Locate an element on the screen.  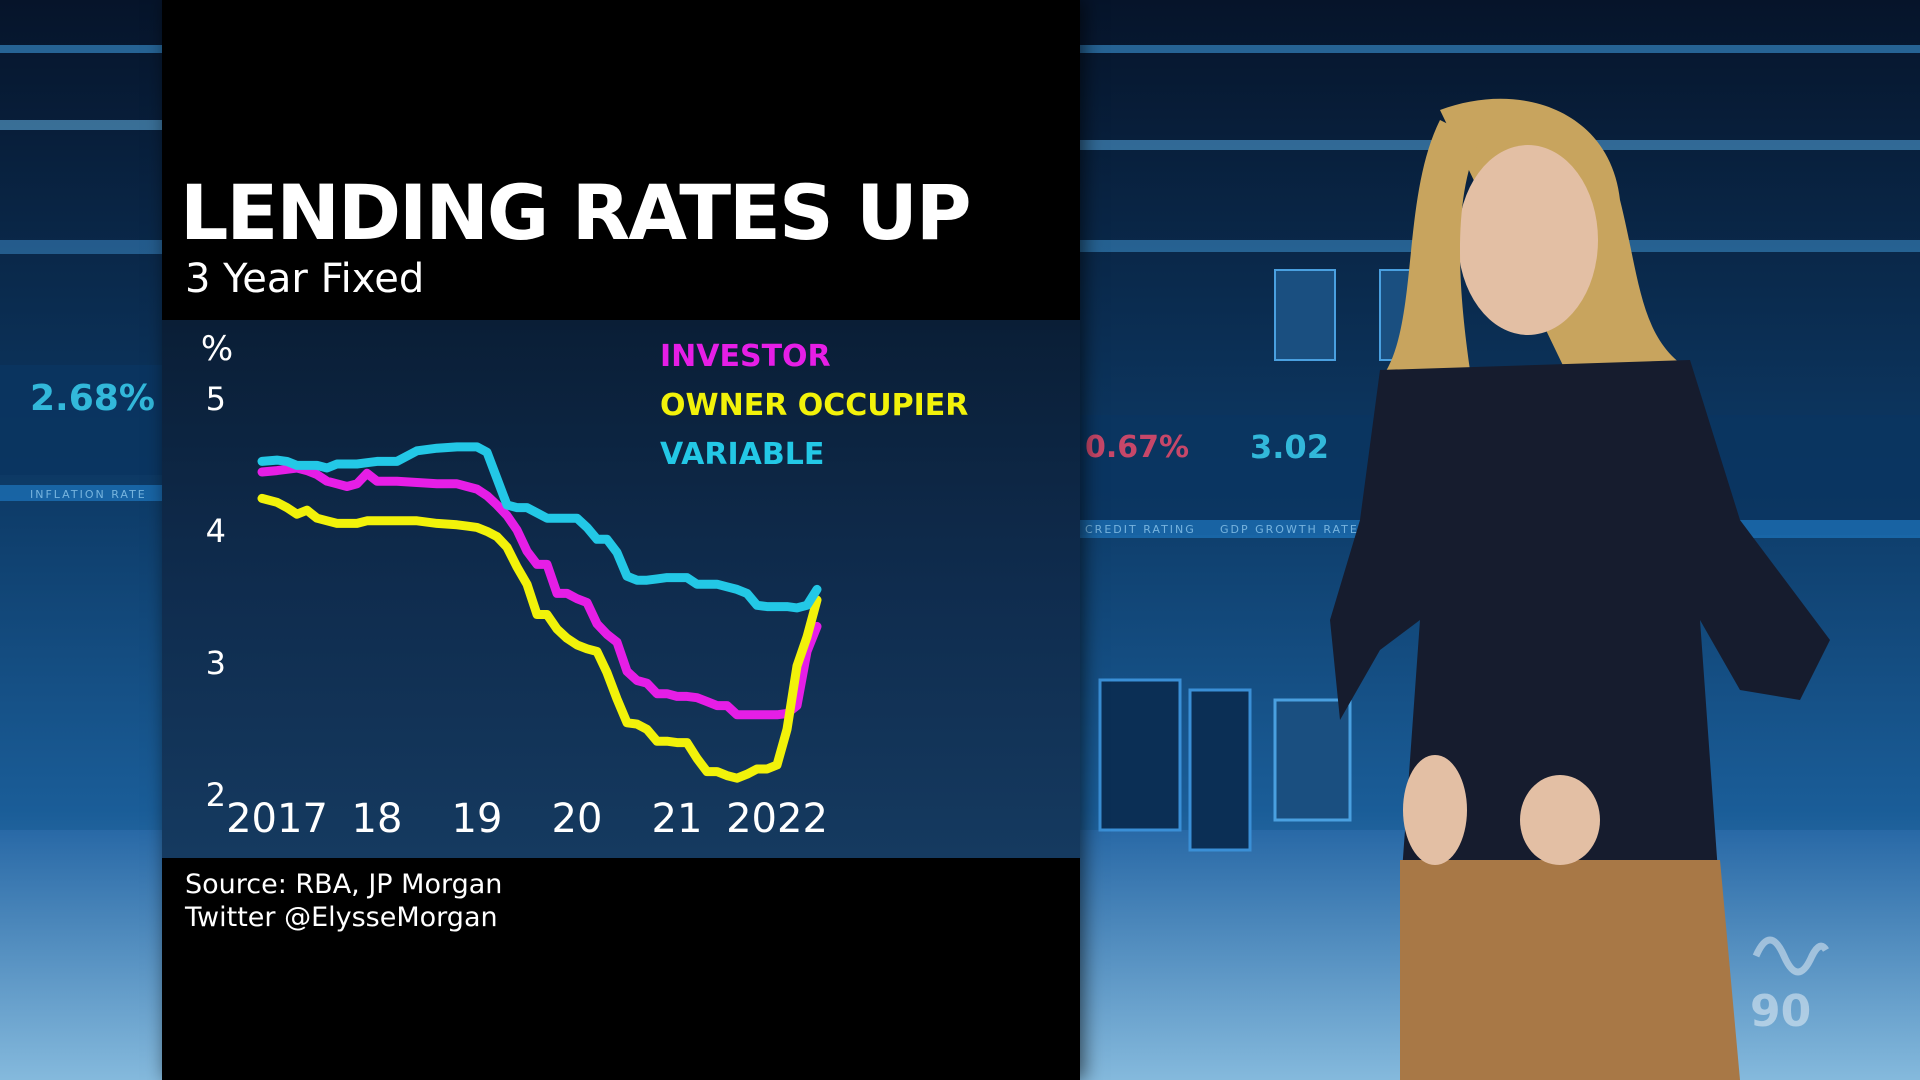
ticker-value: 2.68% is located at coordinates (92, 398).